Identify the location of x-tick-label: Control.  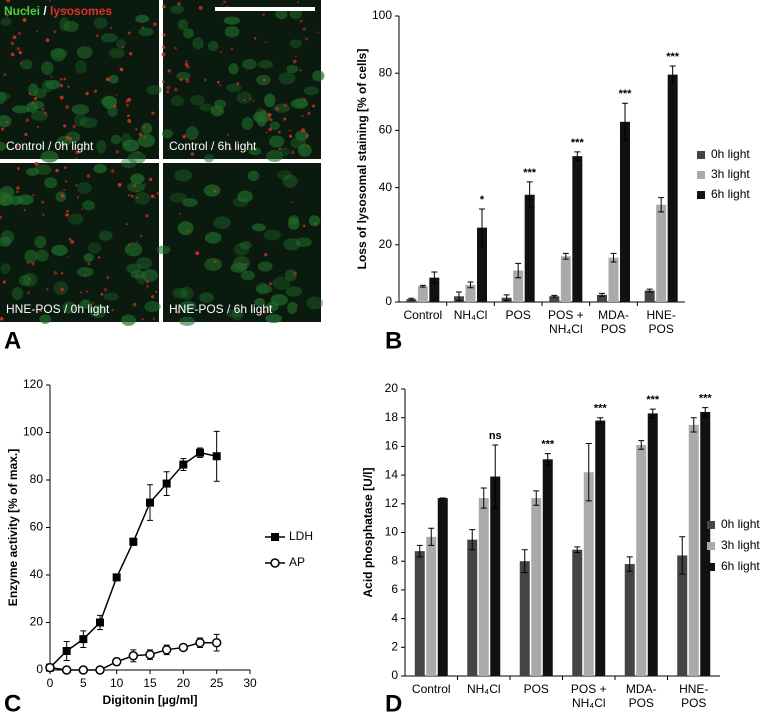
(431, 689).